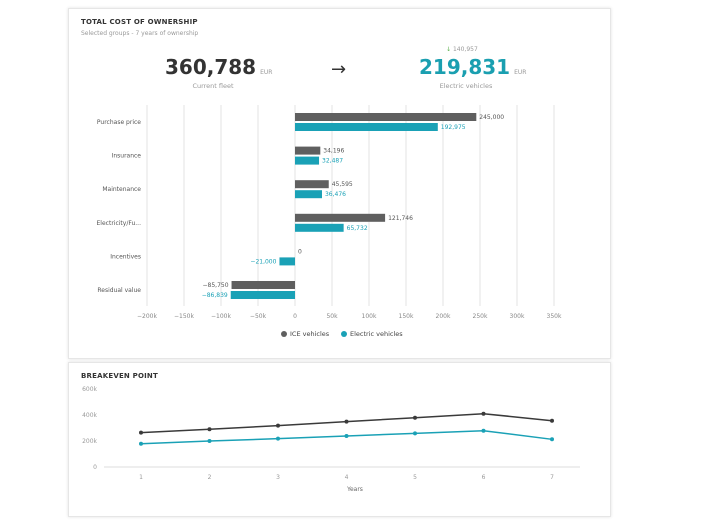 The width and height of the screenshot is (706, 526). What do you see at coordinates (332, 316) in the screenshot?
I see `x-tick-label: 50k` at bounding box center [332, 316].